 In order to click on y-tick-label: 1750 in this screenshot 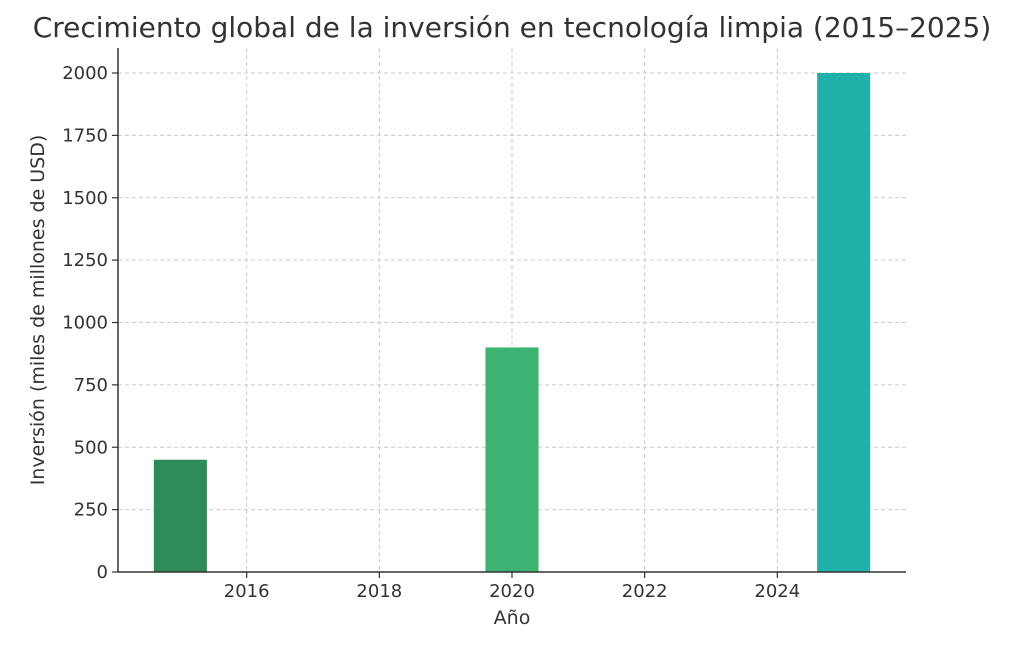, I will do `click(85, 135)`.